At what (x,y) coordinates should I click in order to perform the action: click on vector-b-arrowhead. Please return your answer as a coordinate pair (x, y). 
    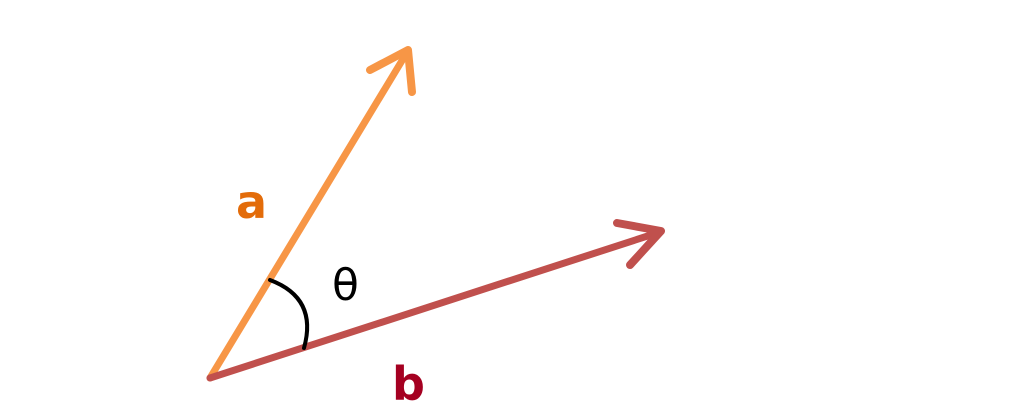
    Looking at the image, I should click on (639, 244).